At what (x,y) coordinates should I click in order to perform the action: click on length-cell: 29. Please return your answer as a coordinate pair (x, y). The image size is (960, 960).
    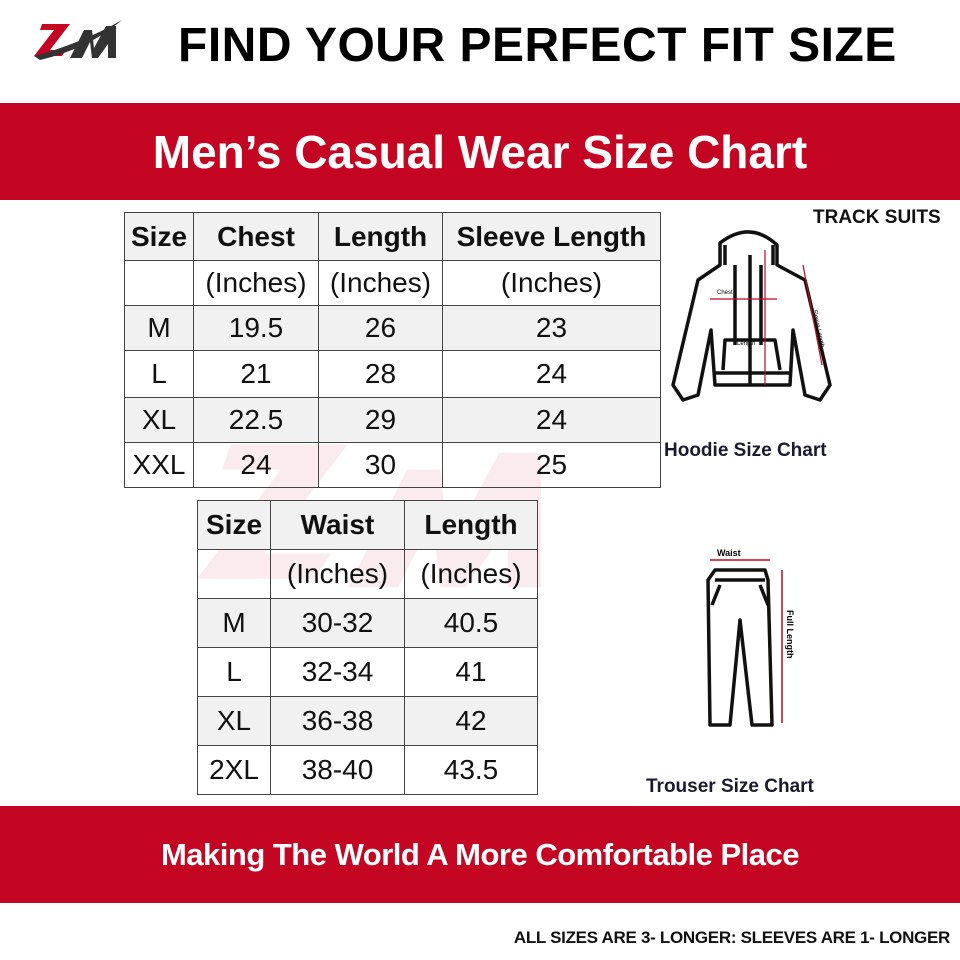
    Looking at the image, I should click on (380, 420).